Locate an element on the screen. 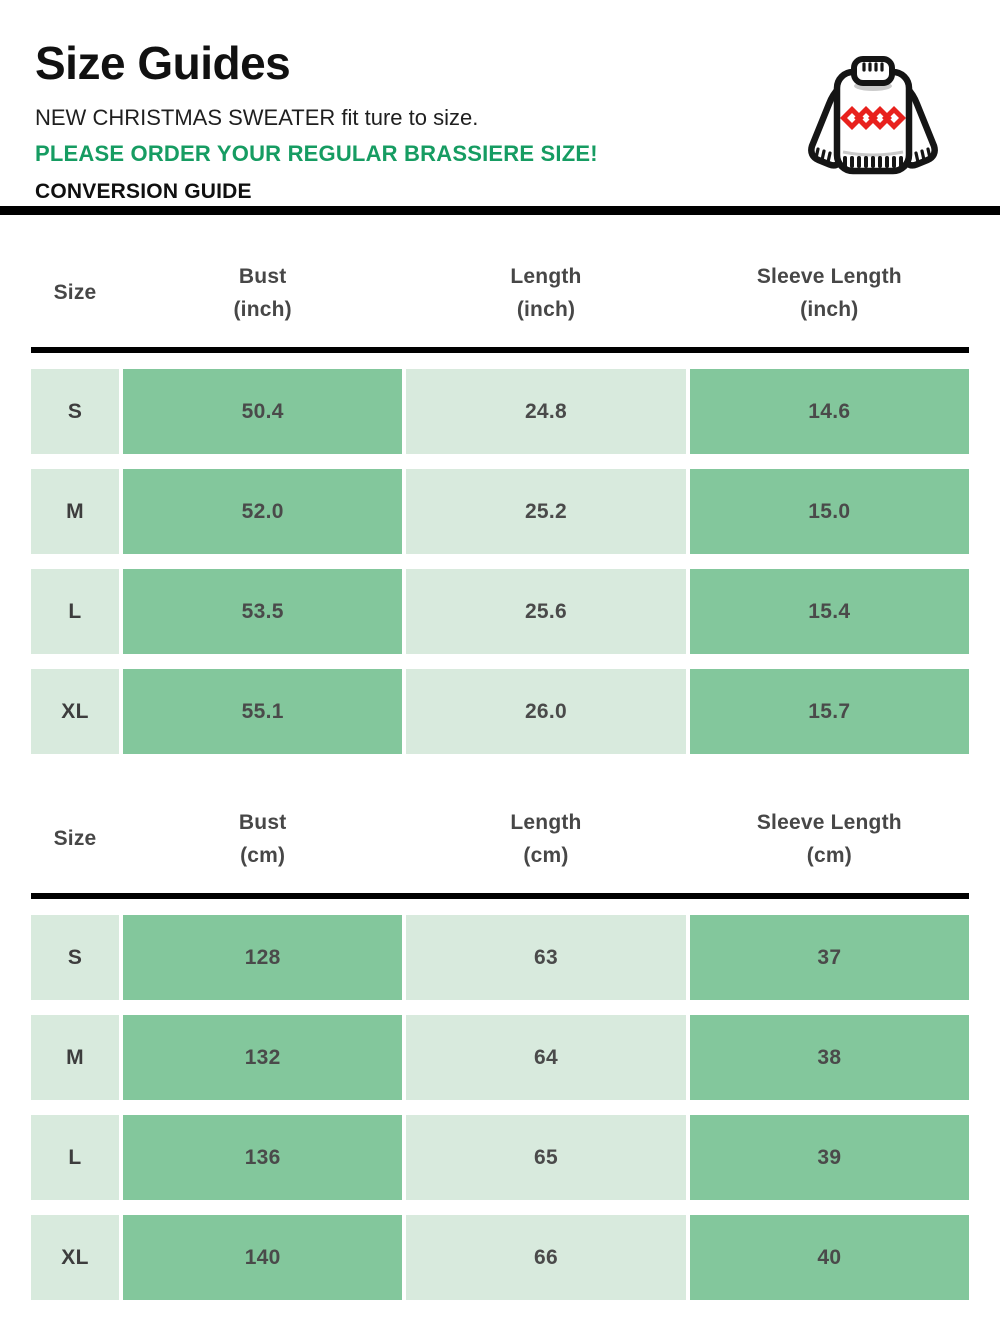  col-header-bust: Bust (cm) is located at coordinates (262, 839).